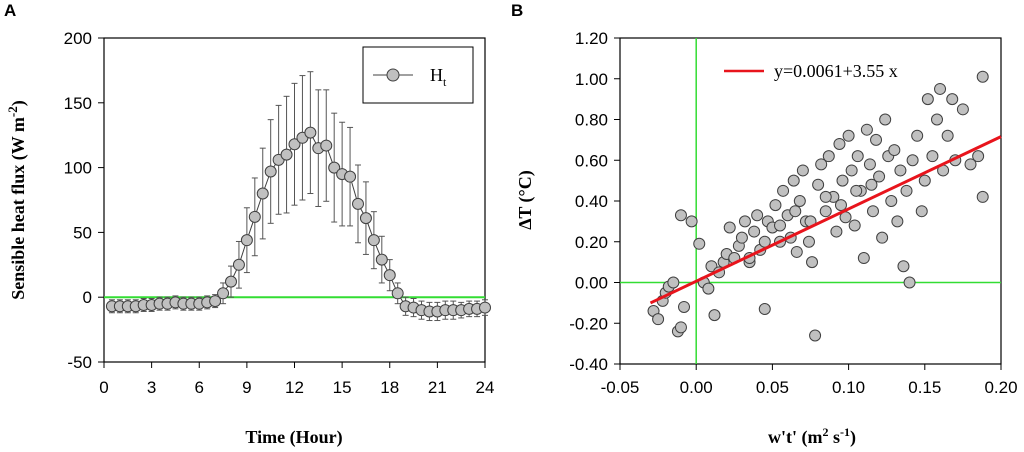 This screenshot has width=1024, height=452. Describe the element at coordinates (485, 387) in the screenshot. I see `panel-a-x-tick-label: 24` at that location.